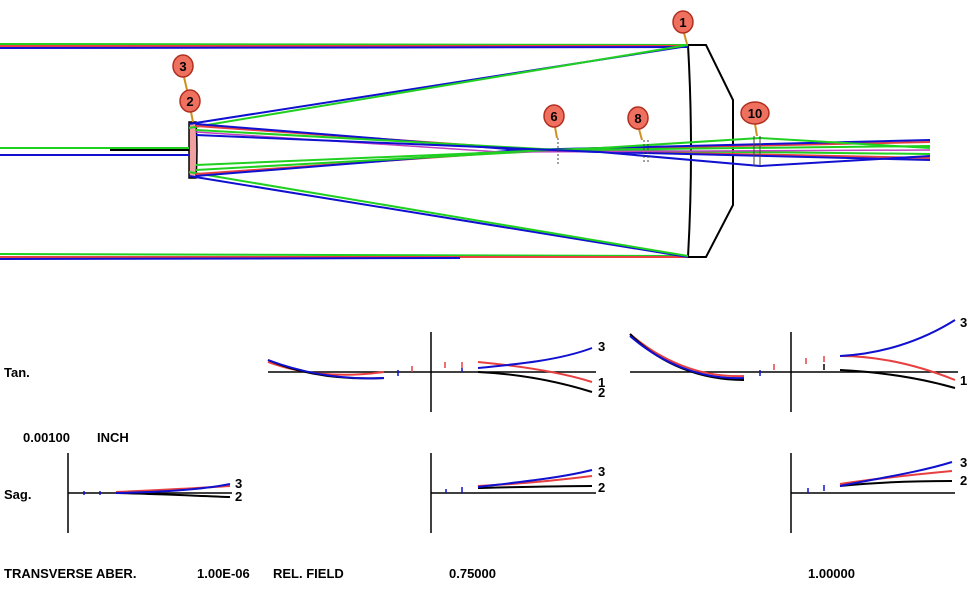 The width and height of the screenshot is (979, 591). I want to click on surface-badge-label: 3, so click(182, 66).